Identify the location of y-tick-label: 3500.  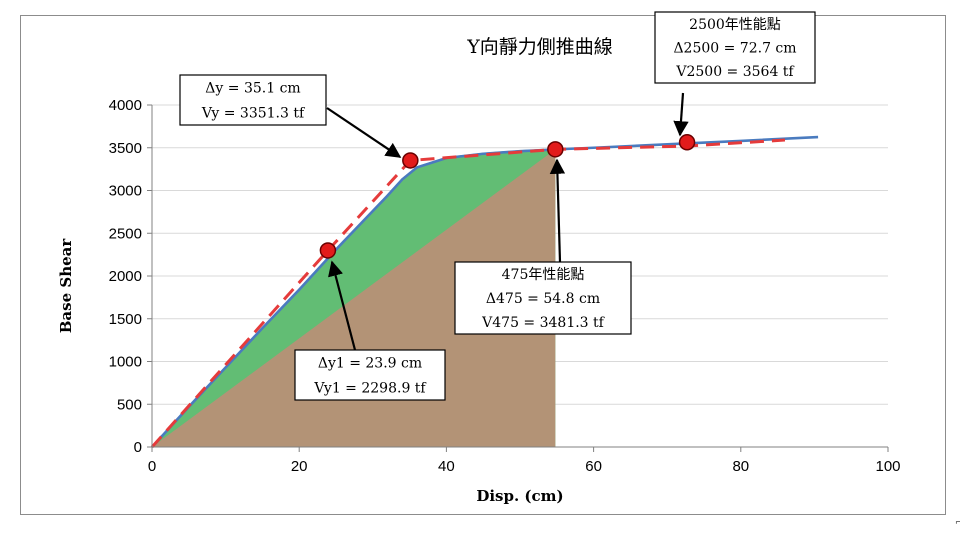
(125, 148).